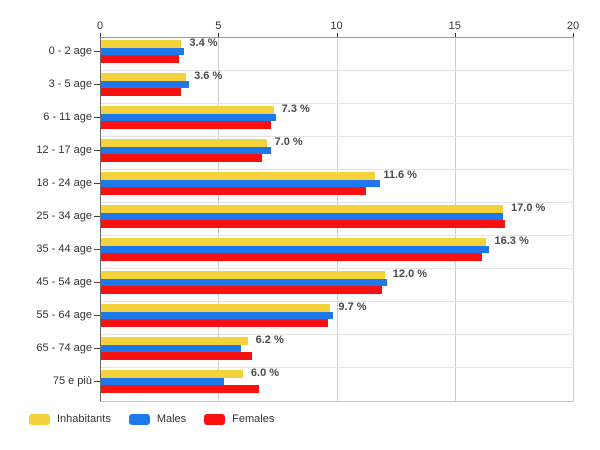  I want to click on inhabitants-swatch-icon, so click(39, 419).